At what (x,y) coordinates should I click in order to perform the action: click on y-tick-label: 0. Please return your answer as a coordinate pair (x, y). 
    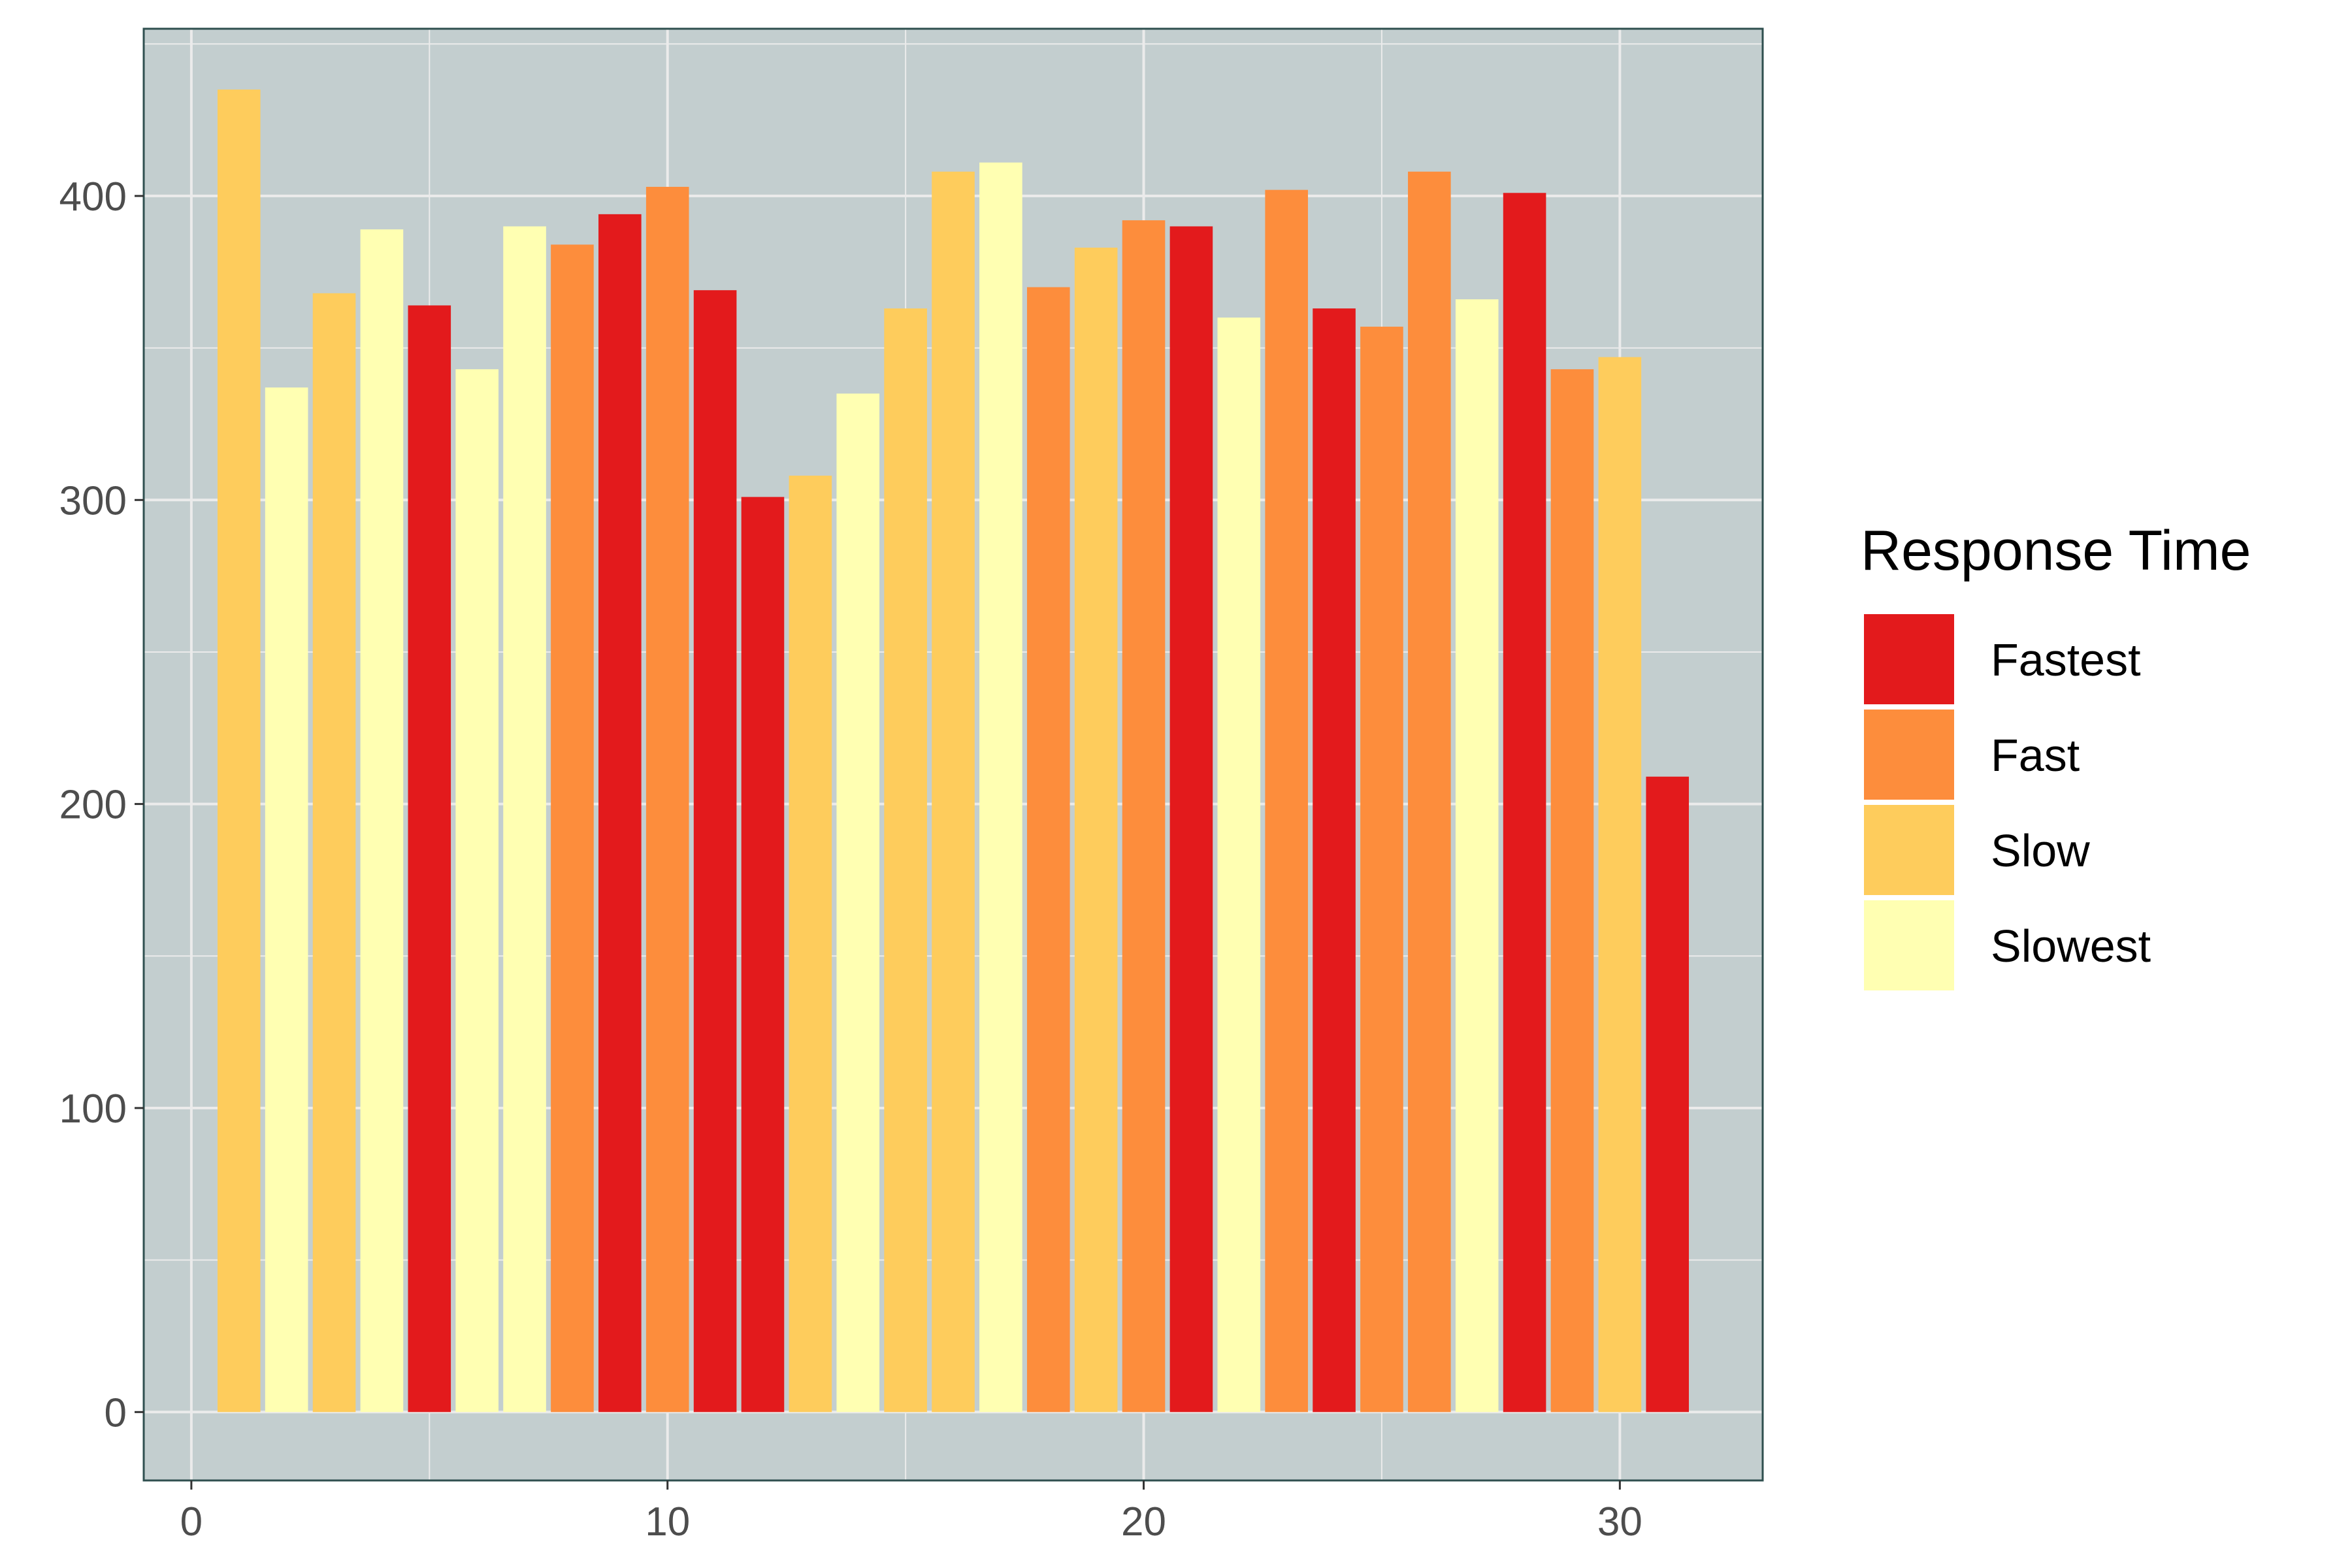
    Looking at the image, I should click on (116, 1412).